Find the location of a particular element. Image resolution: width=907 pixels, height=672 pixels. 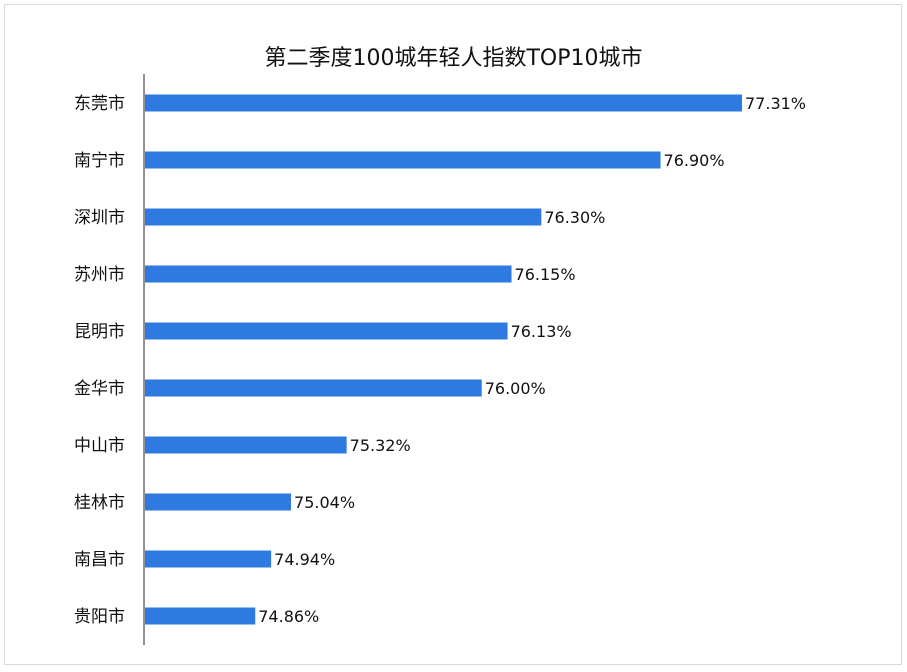

category-label: 南昌市 is located at coordinates (99, 560).